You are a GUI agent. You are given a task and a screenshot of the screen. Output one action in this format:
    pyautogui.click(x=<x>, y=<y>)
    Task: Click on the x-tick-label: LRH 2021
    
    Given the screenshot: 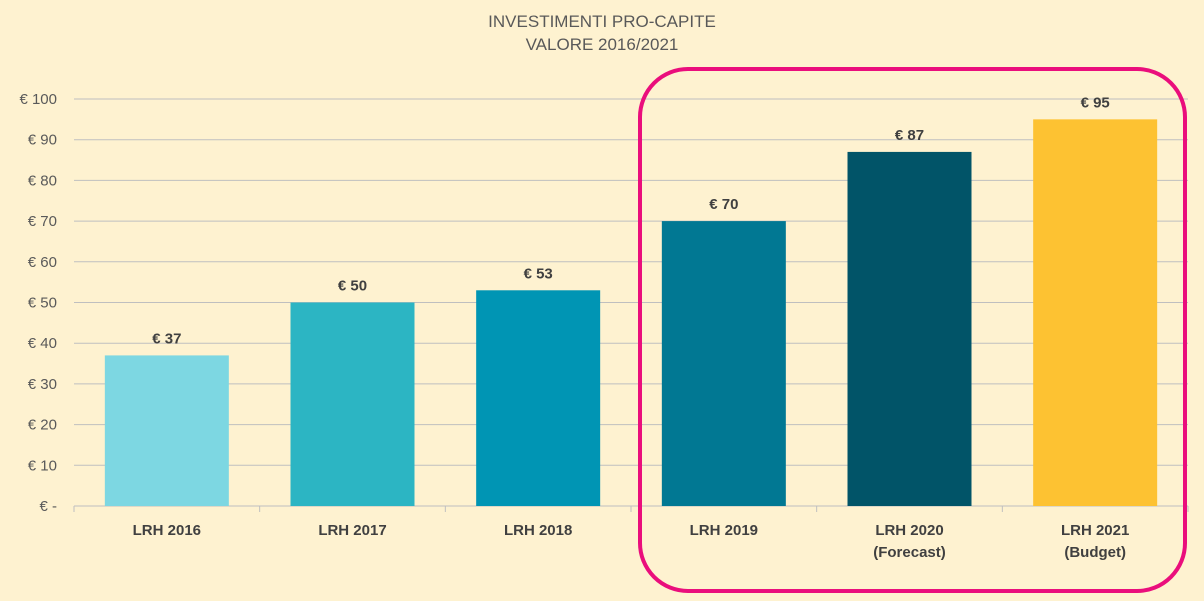 What is the action you would take?
    pyautogui.click(x=1095, y=530)
    